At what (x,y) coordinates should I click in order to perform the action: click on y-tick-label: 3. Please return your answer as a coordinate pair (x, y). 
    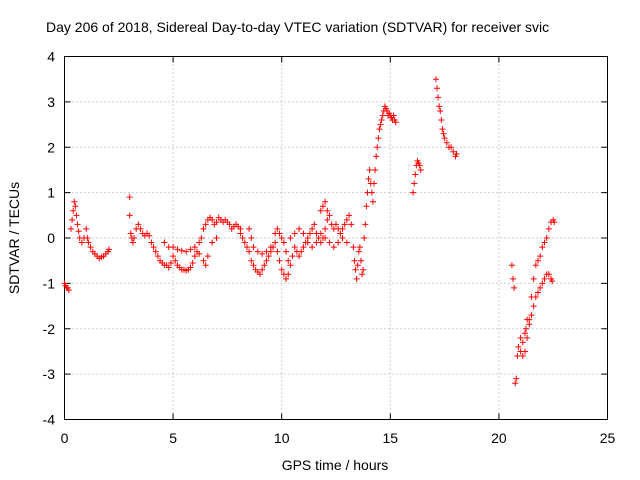
    Looking at the image, I should click on (51, 102).